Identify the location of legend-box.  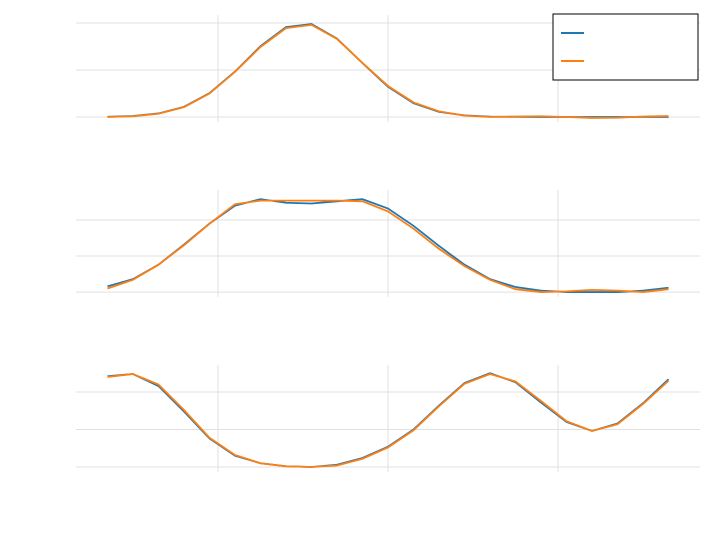
(625, 47).